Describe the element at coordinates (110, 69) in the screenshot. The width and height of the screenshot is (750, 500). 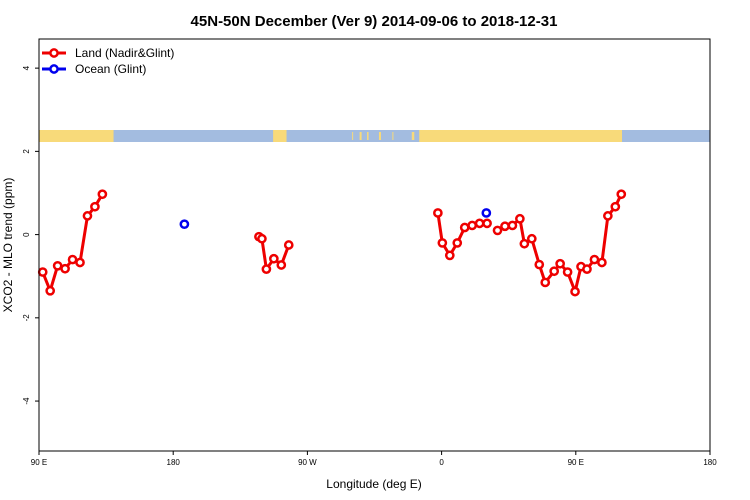
I see `legend-label: Ocean (Glint)` at that location.